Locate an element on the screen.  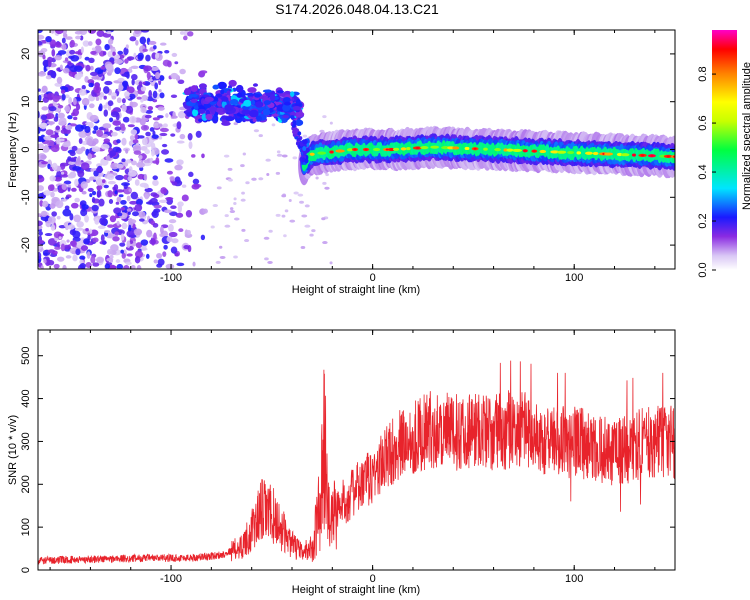
spectrogram-ytick-label: -20 is located at coordinates (26, 245).